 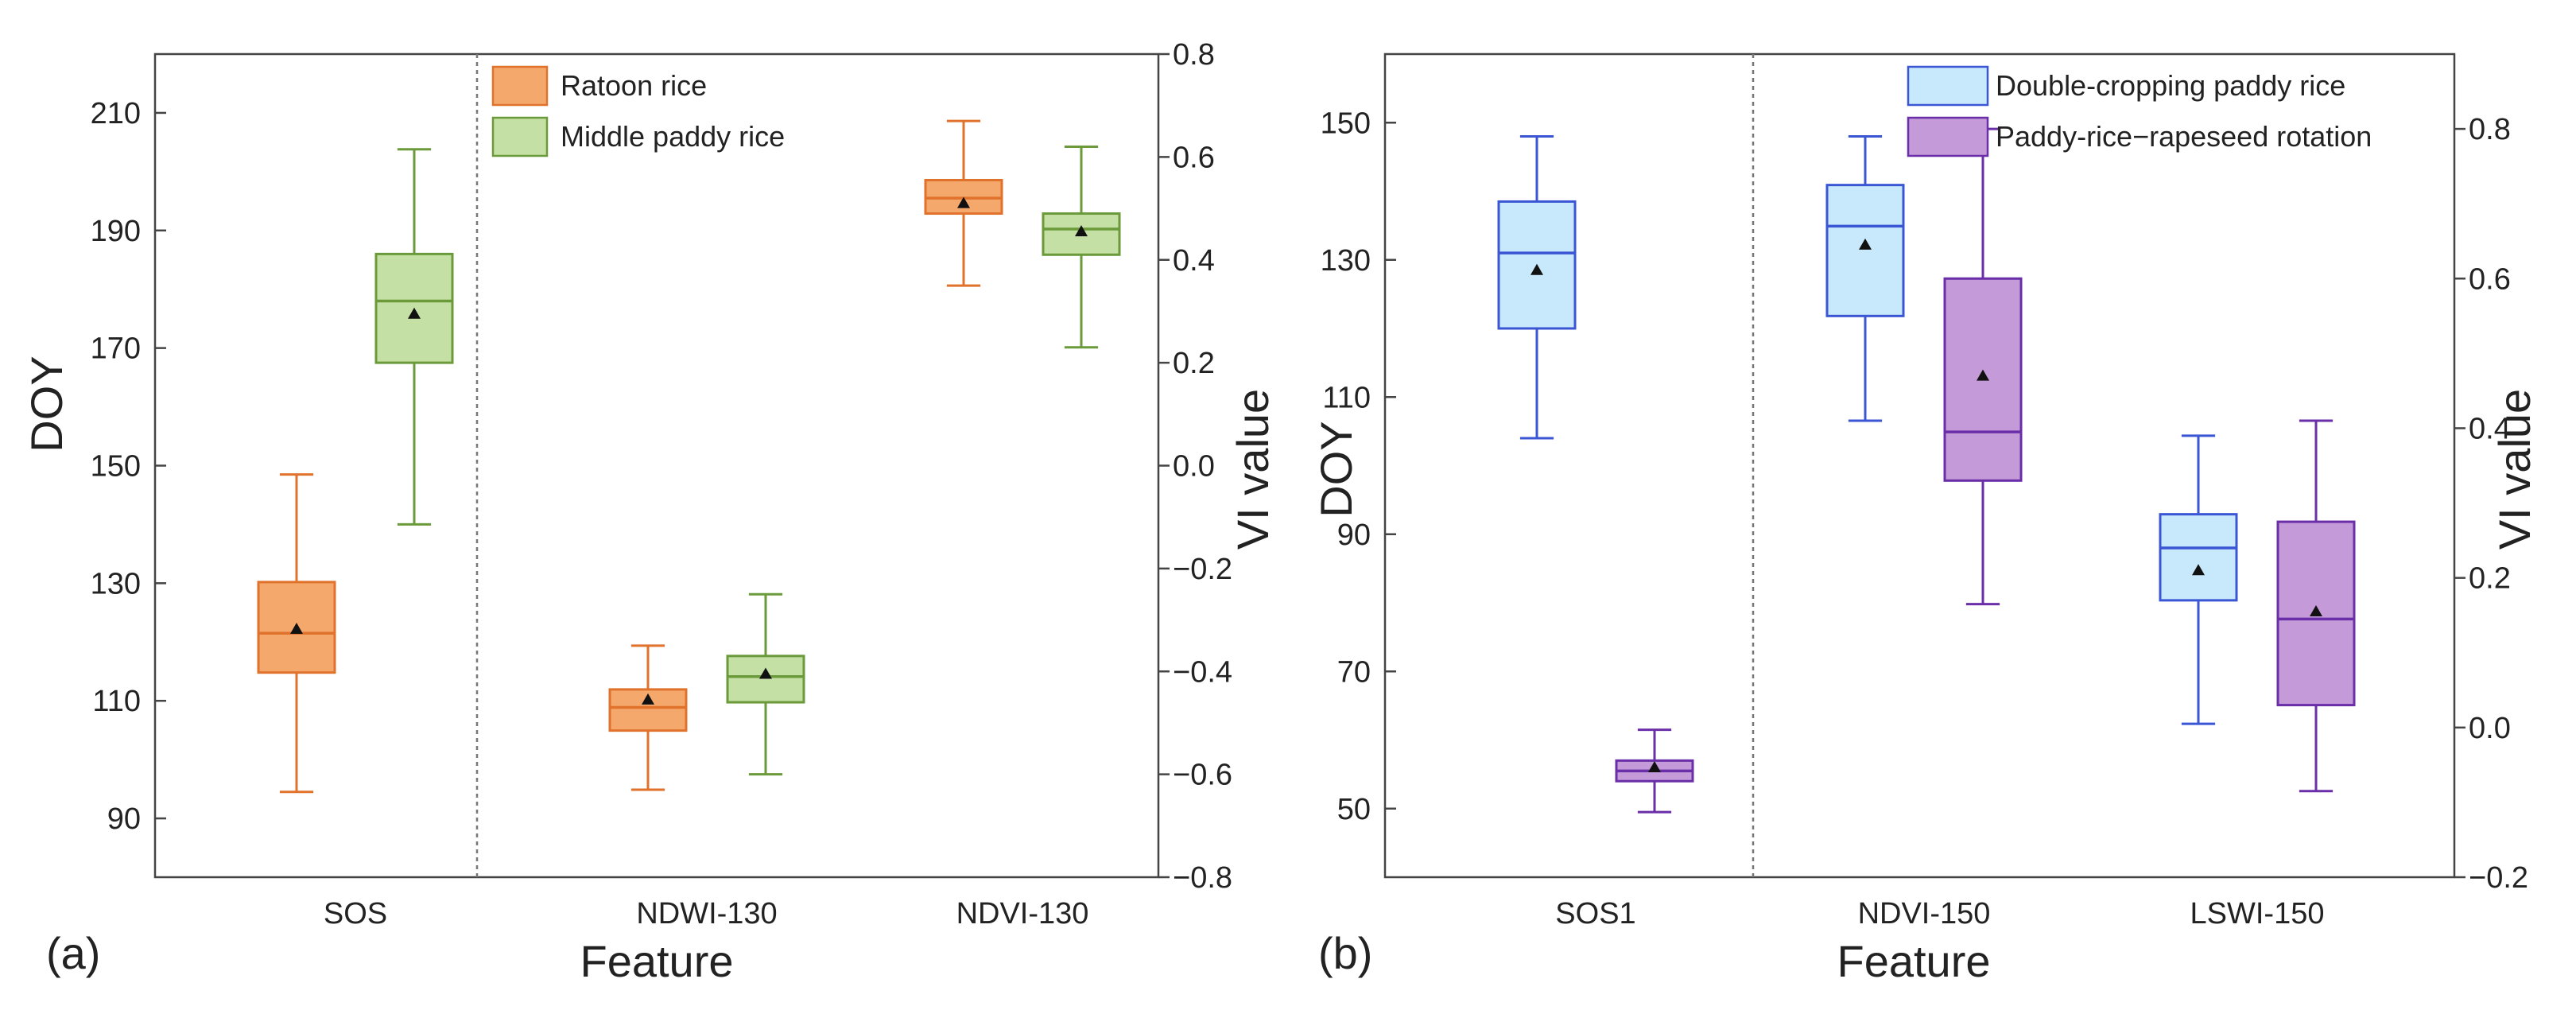 What do you see at coordinates (1203, 878) in the screenshot?
I see `right-tick-label: −0.8` at bounding box center [1203, 878].